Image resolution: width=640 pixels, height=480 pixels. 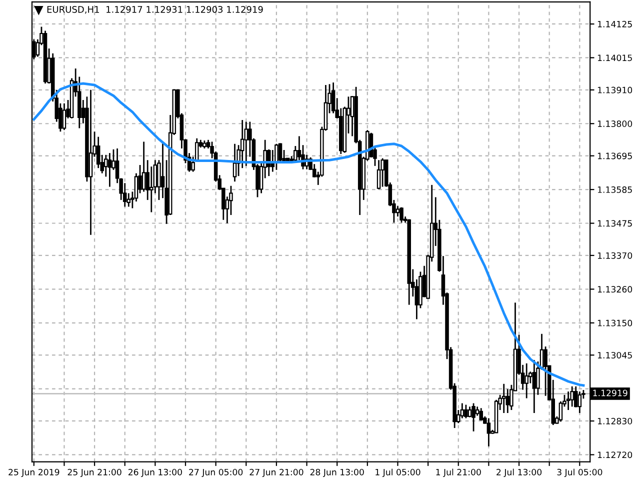 What do you see at coordinates (216, 472) in the screenshot?
I see `x-tick-label: 27 Jun 05:00` at bounding box center [216, 472].